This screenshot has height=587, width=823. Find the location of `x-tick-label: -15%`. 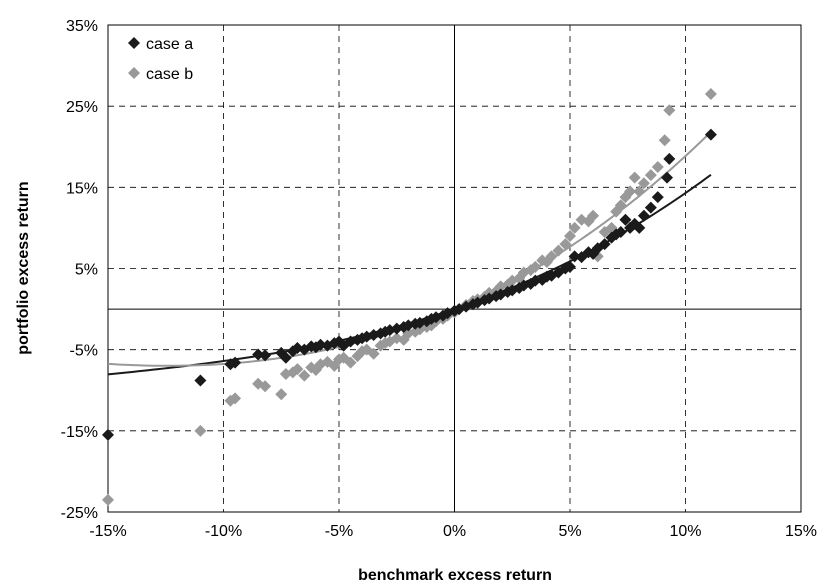

x-tick-label: -15% is located at coordinates (107, 531).